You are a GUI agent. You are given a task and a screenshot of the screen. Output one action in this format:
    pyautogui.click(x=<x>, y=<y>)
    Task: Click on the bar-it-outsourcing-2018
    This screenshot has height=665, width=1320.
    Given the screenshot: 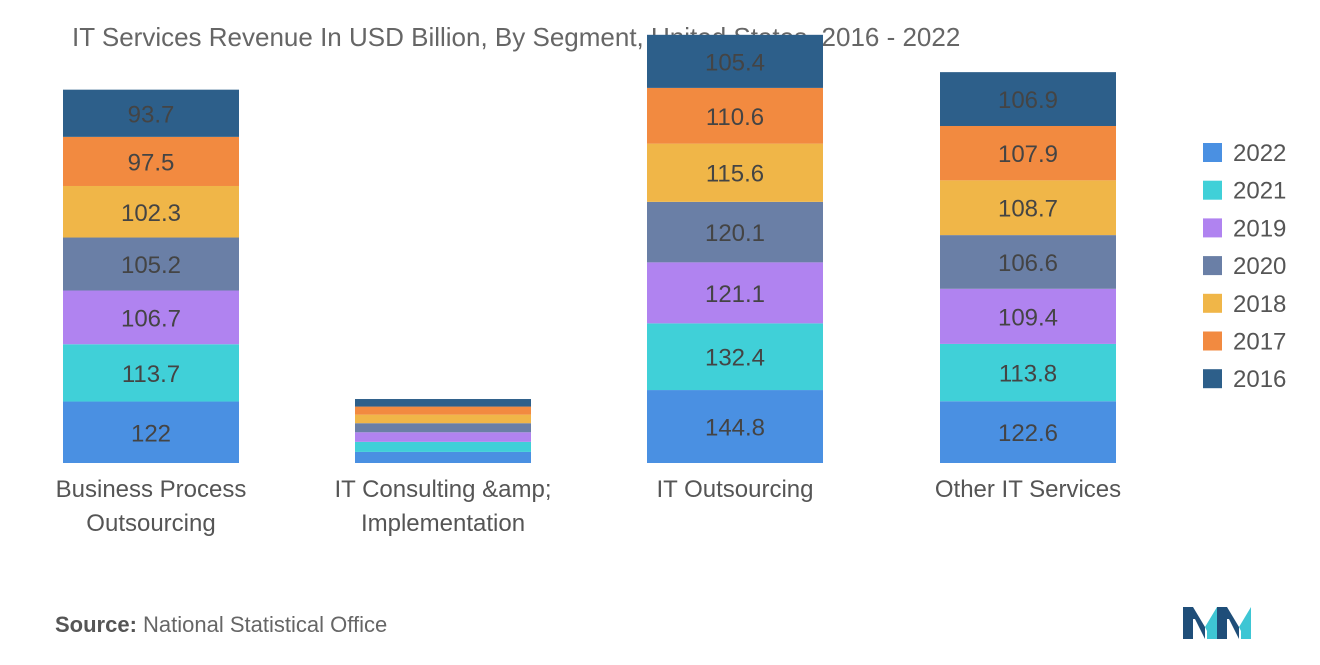 What is the action you would take?
    pyautogui.click(x=735, y=172)
    